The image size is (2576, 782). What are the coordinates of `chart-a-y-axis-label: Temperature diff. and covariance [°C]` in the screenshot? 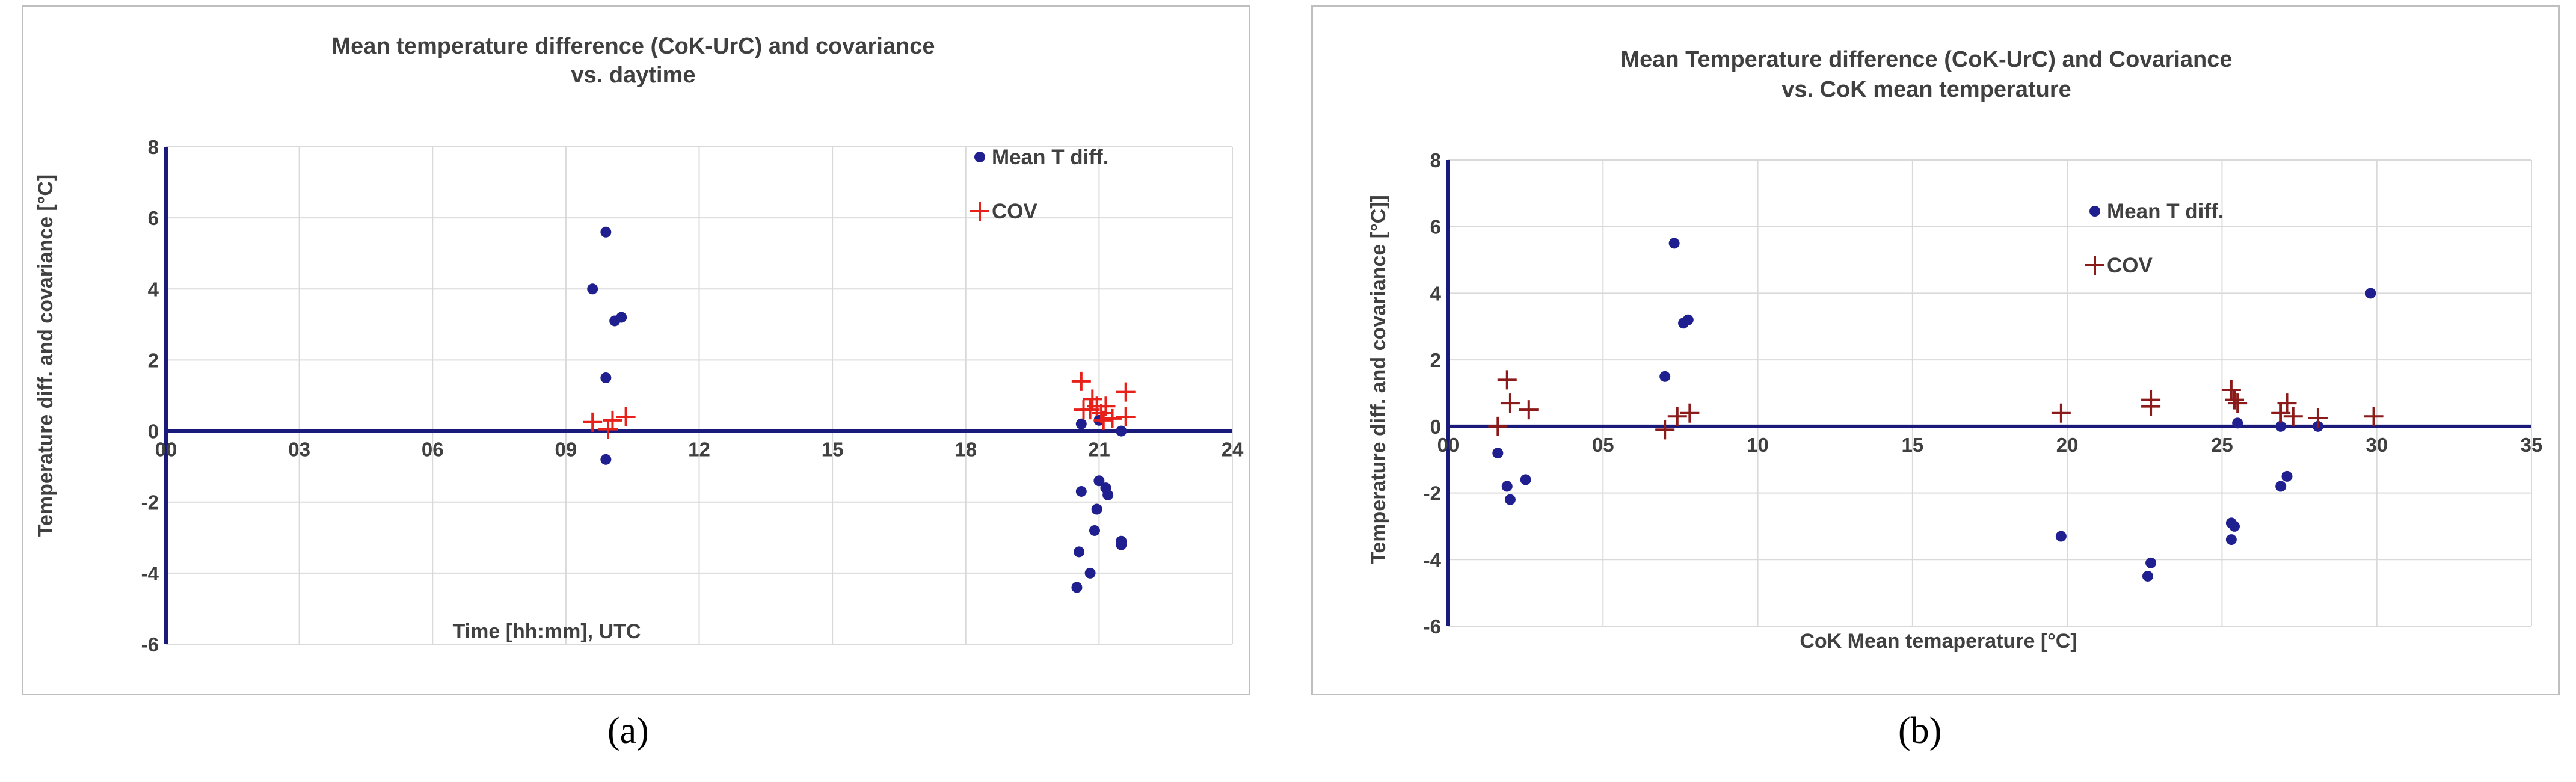 It's located at (45, 355).